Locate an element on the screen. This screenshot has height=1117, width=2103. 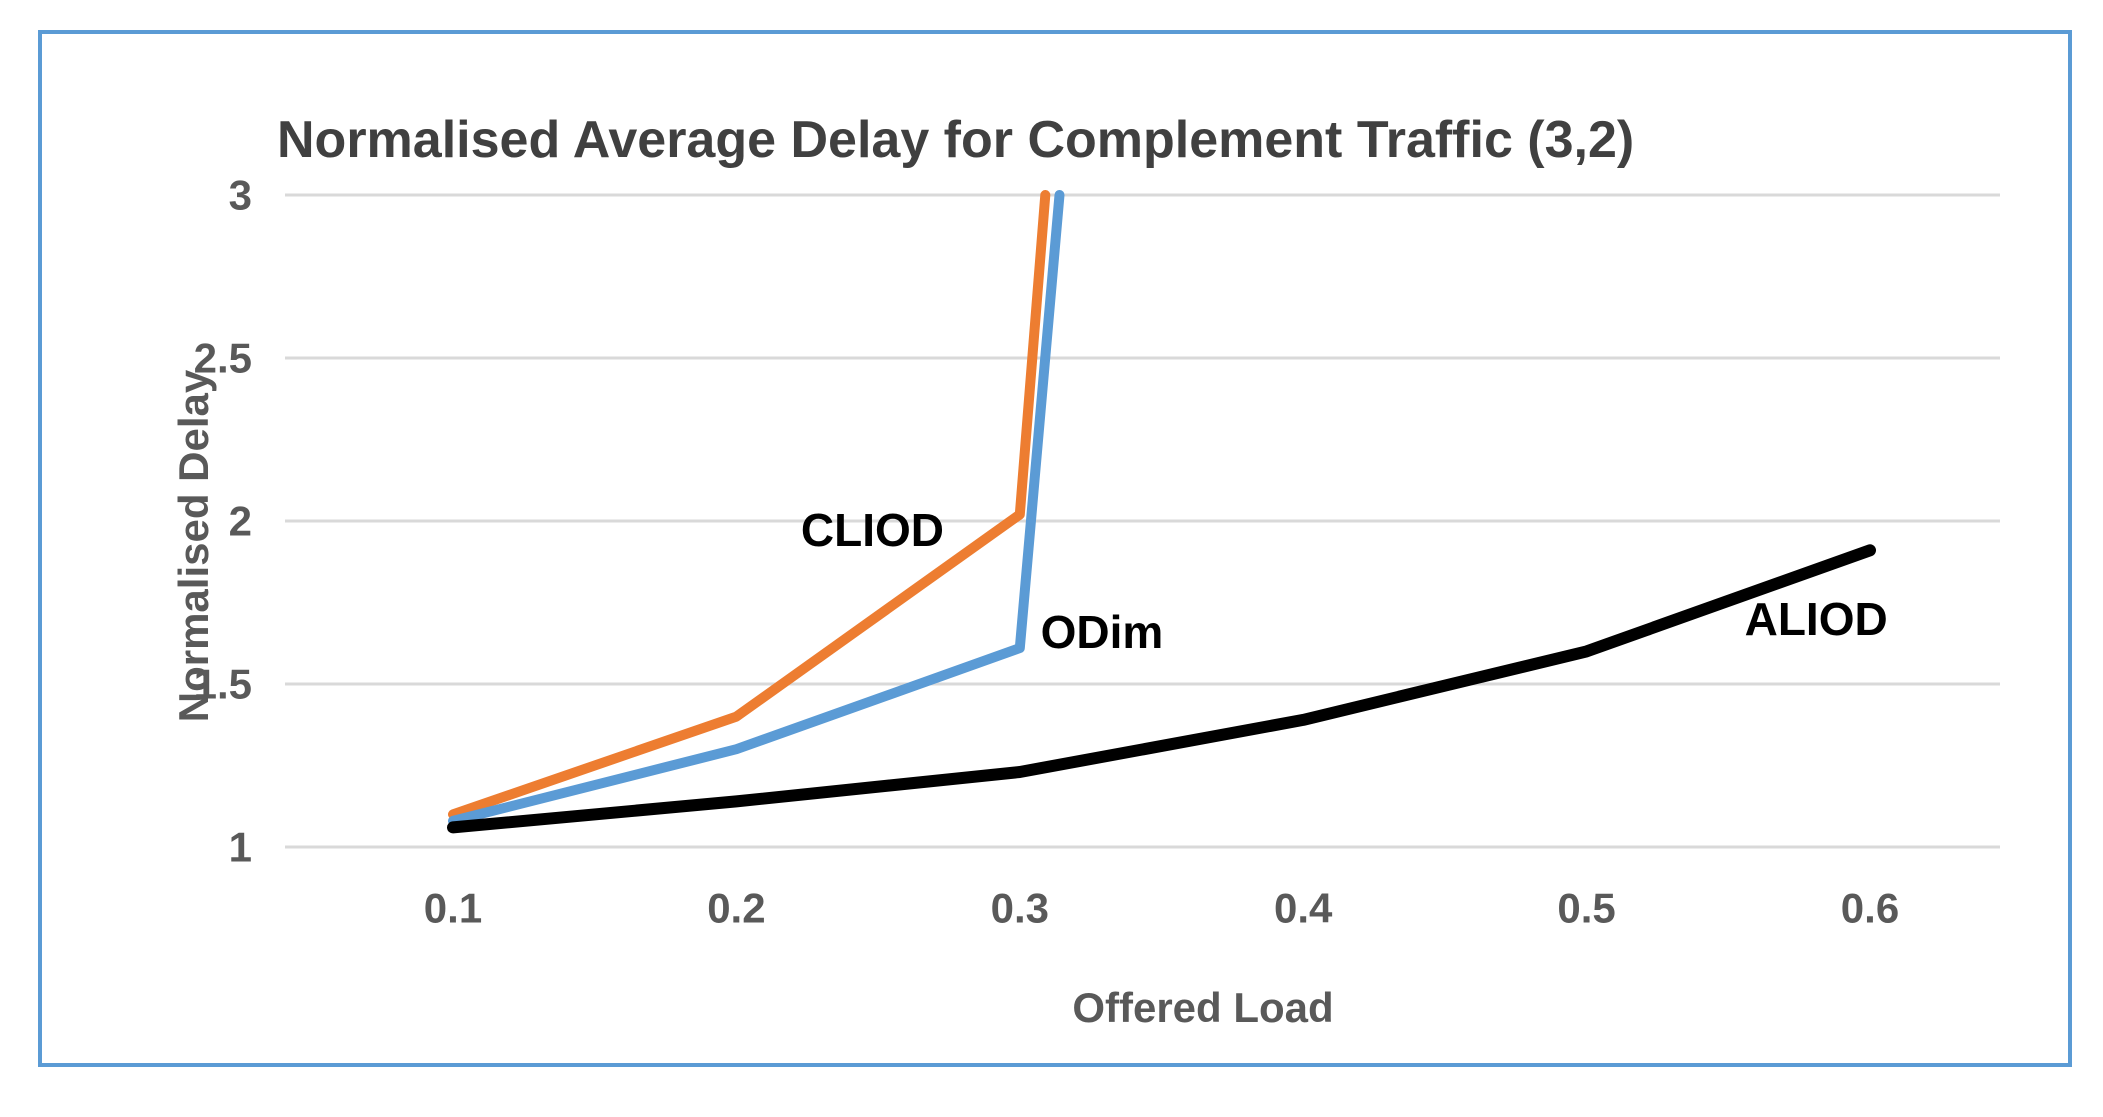
y-tick-label-2.5: 2.5 is located at coordinates (223, 358).